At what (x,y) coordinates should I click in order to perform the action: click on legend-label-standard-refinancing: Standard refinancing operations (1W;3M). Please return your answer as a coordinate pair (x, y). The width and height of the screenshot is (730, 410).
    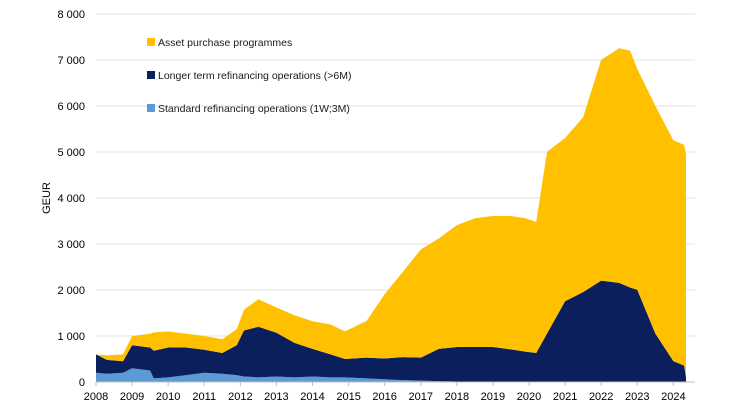
    Looking at the image, I should click on (254, 109).